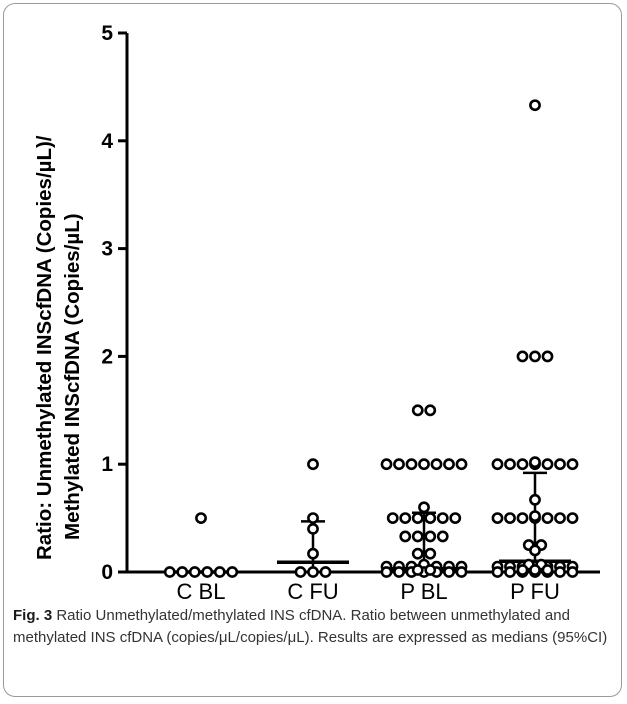 The height and width of the screenshot is (704, 627). What do you see at coordinates (423, 589) in the screenshot?
I see `x-category-label: P BL` at bounding box center [423, 589].